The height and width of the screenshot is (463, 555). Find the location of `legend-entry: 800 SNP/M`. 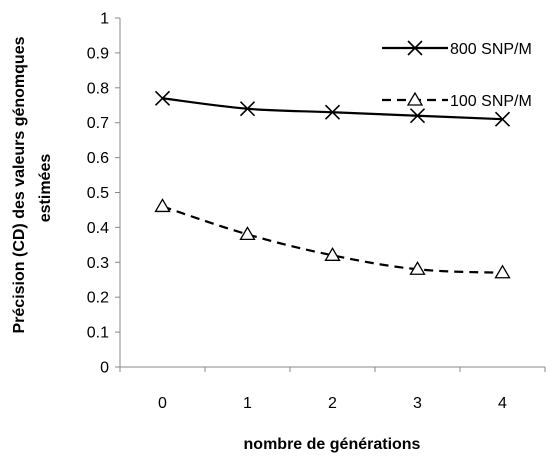

legend-entry: 800 SNP/M is located at coordinates (457, 49).